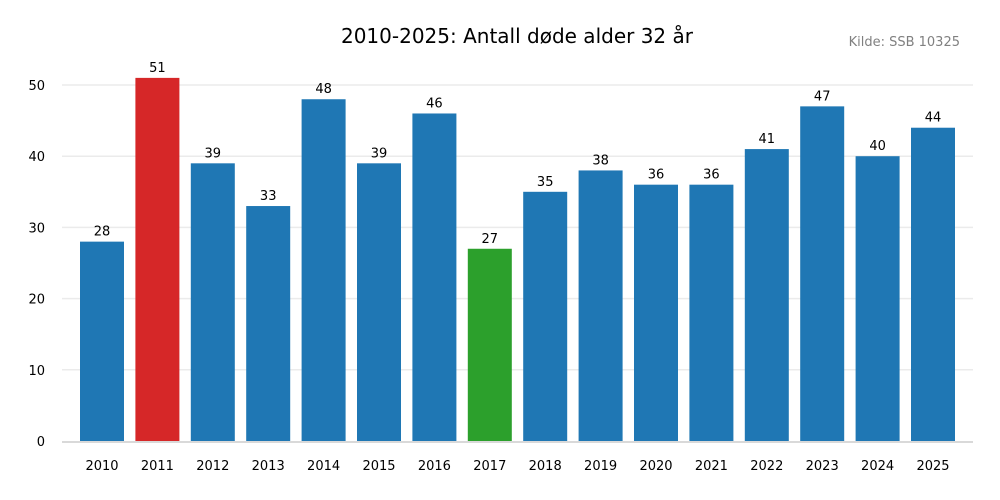  What do you see at coordinates (268, 323) in the screenshot?
I see `bar-2013` at bounding box center [268, 323].